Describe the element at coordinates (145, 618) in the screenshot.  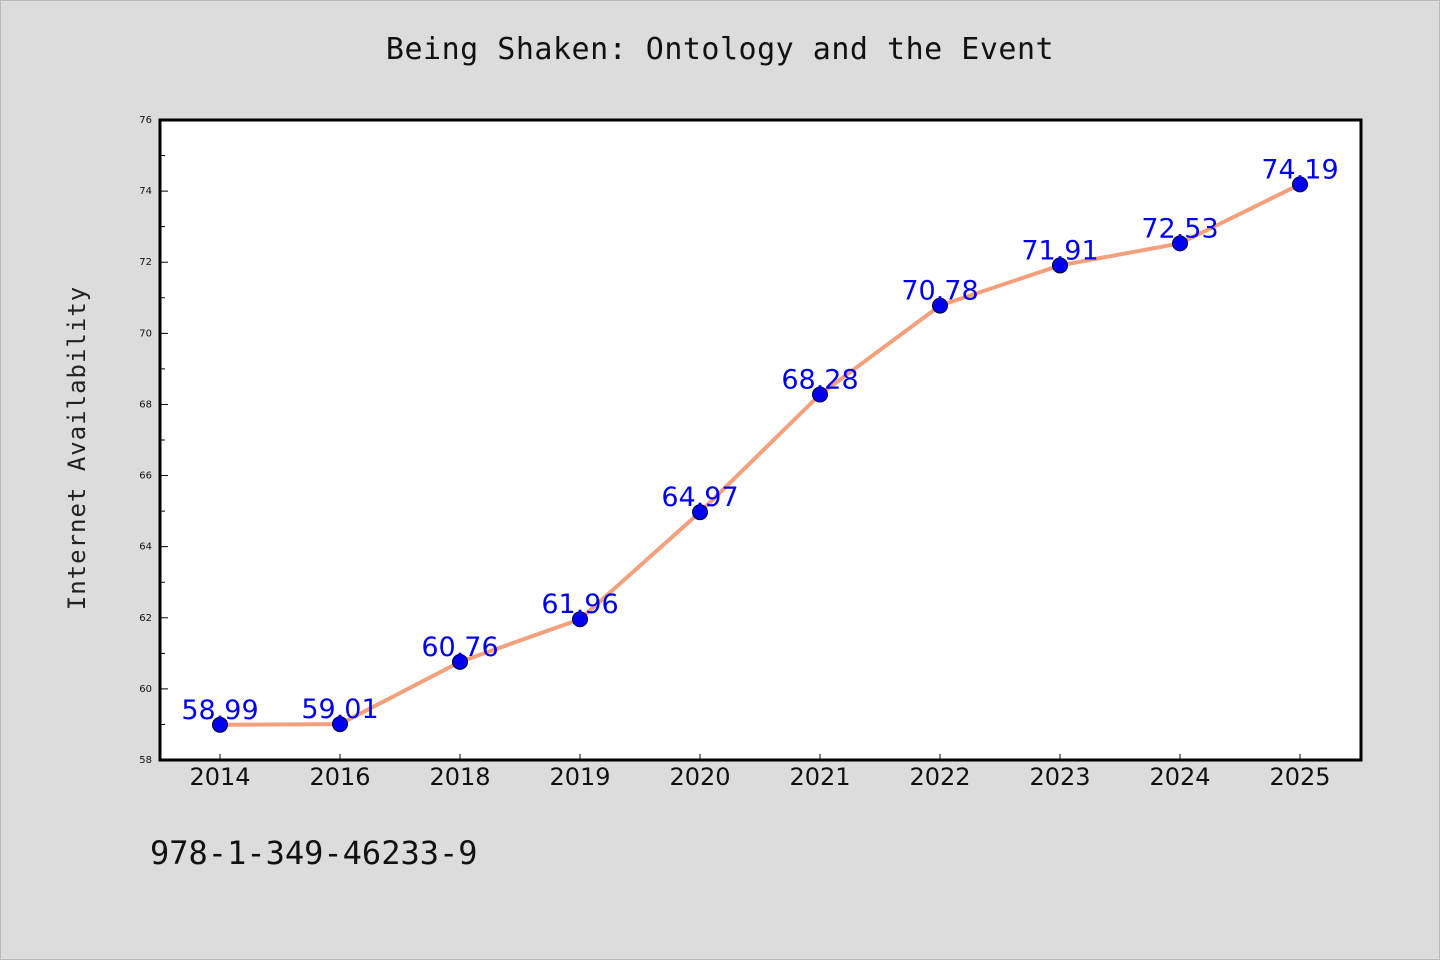
I see `y-tick-label: 62` at that location.